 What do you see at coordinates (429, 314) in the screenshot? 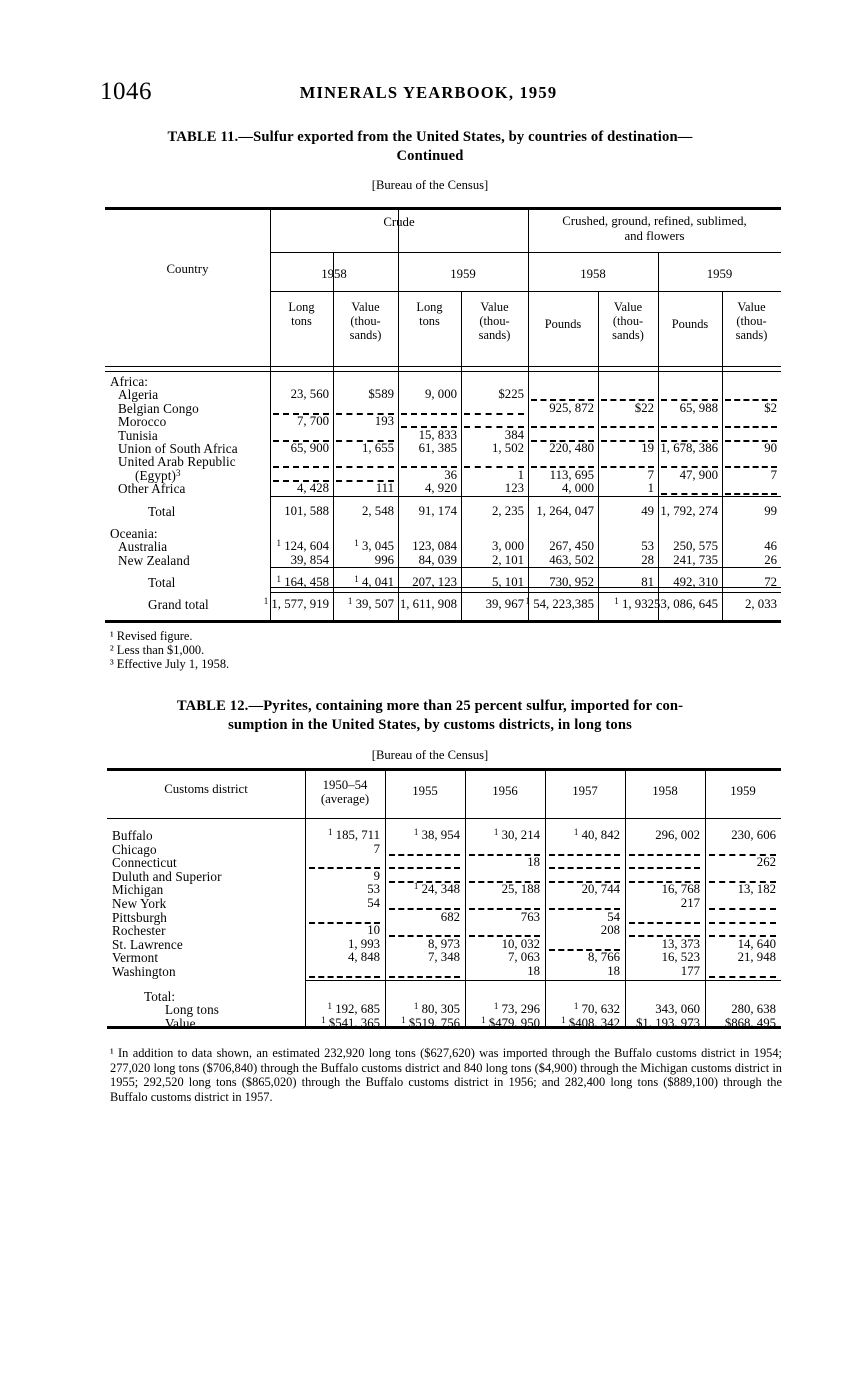
I see `table11-unit-header-2: Long tons` at bounding box center [429, 314].